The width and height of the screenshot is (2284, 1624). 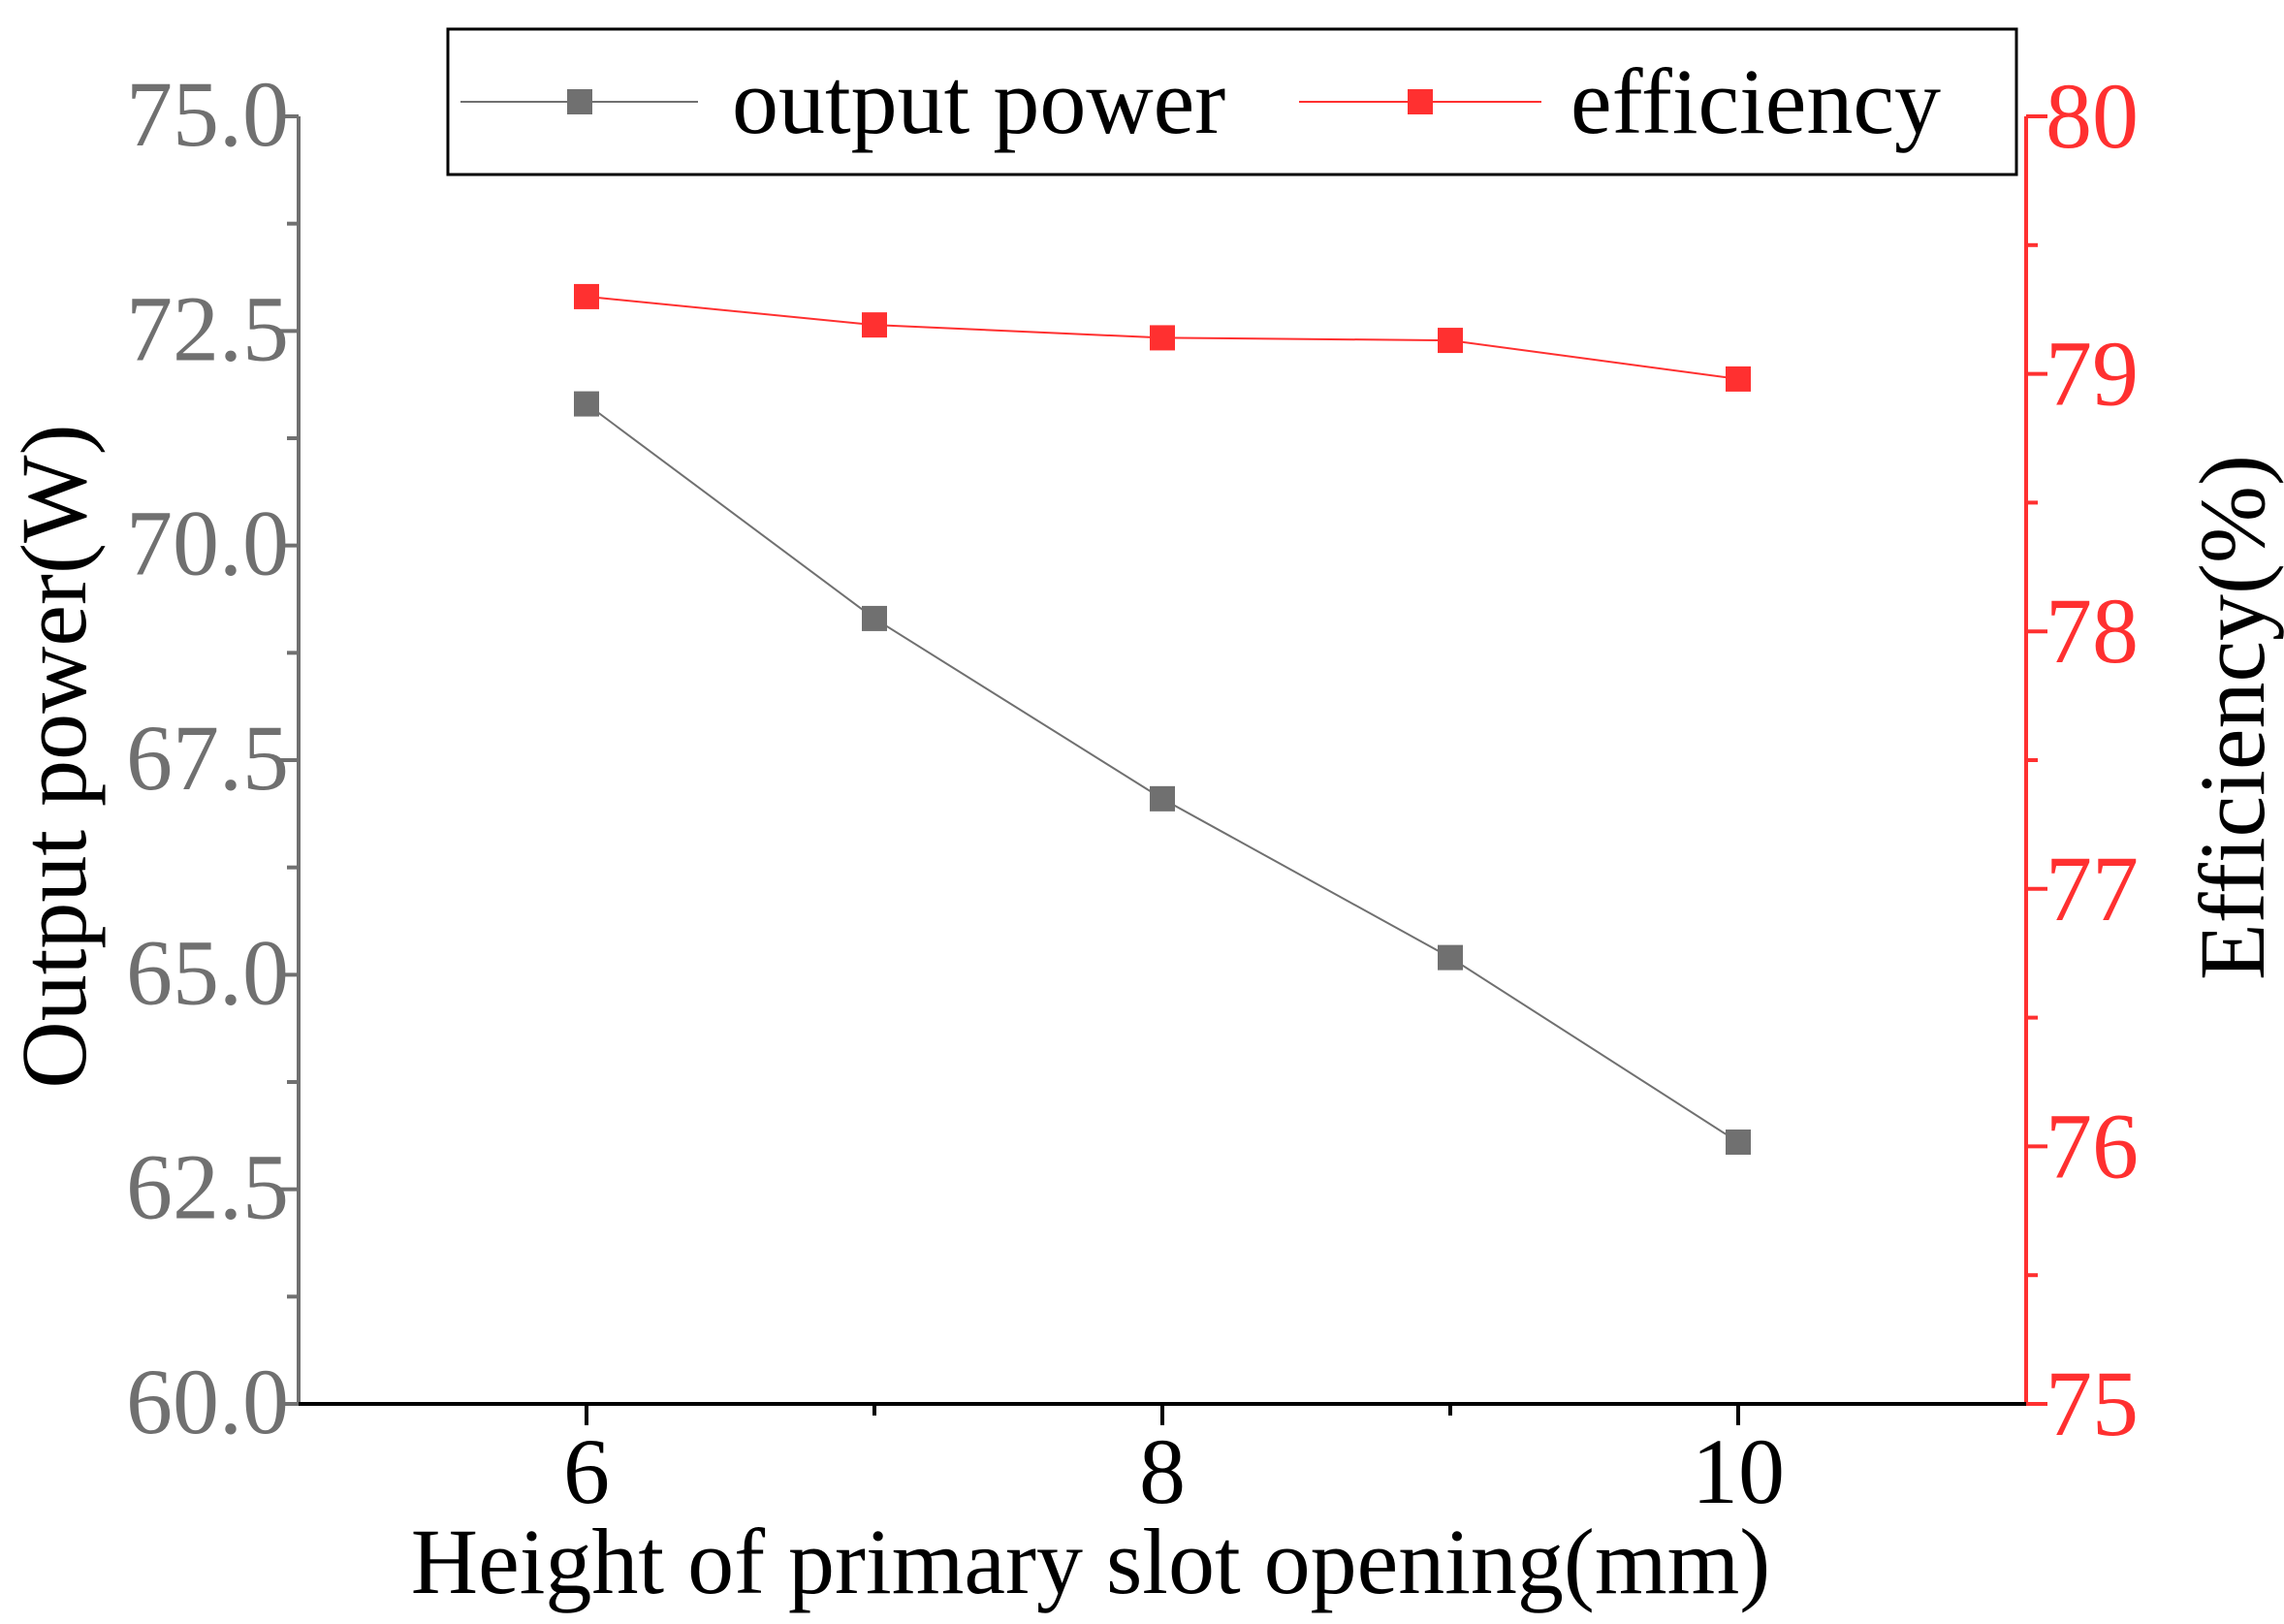 What do you see at coordinates (2092, 889) in the screenshot?
I see `y-right-tick-label: 77` at bounding box center [2092, 889].